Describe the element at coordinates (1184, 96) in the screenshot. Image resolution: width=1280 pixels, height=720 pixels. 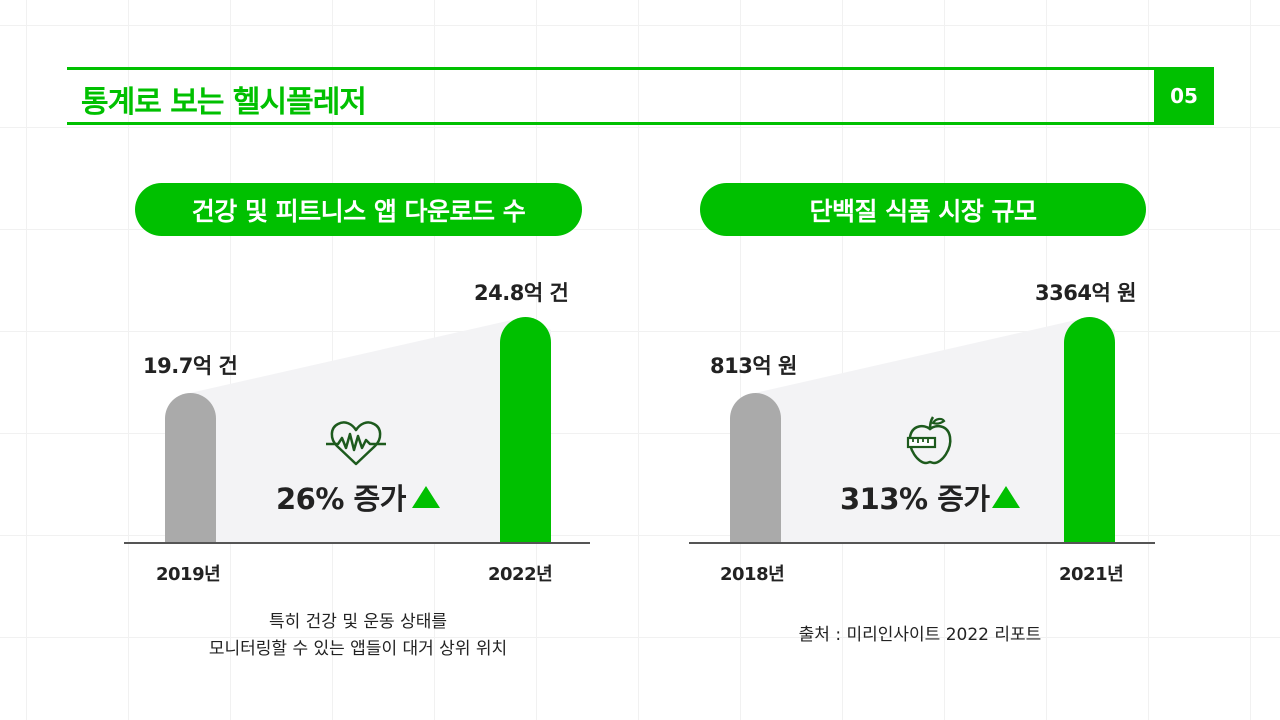
I see `page-number-badge: 05` at that location.